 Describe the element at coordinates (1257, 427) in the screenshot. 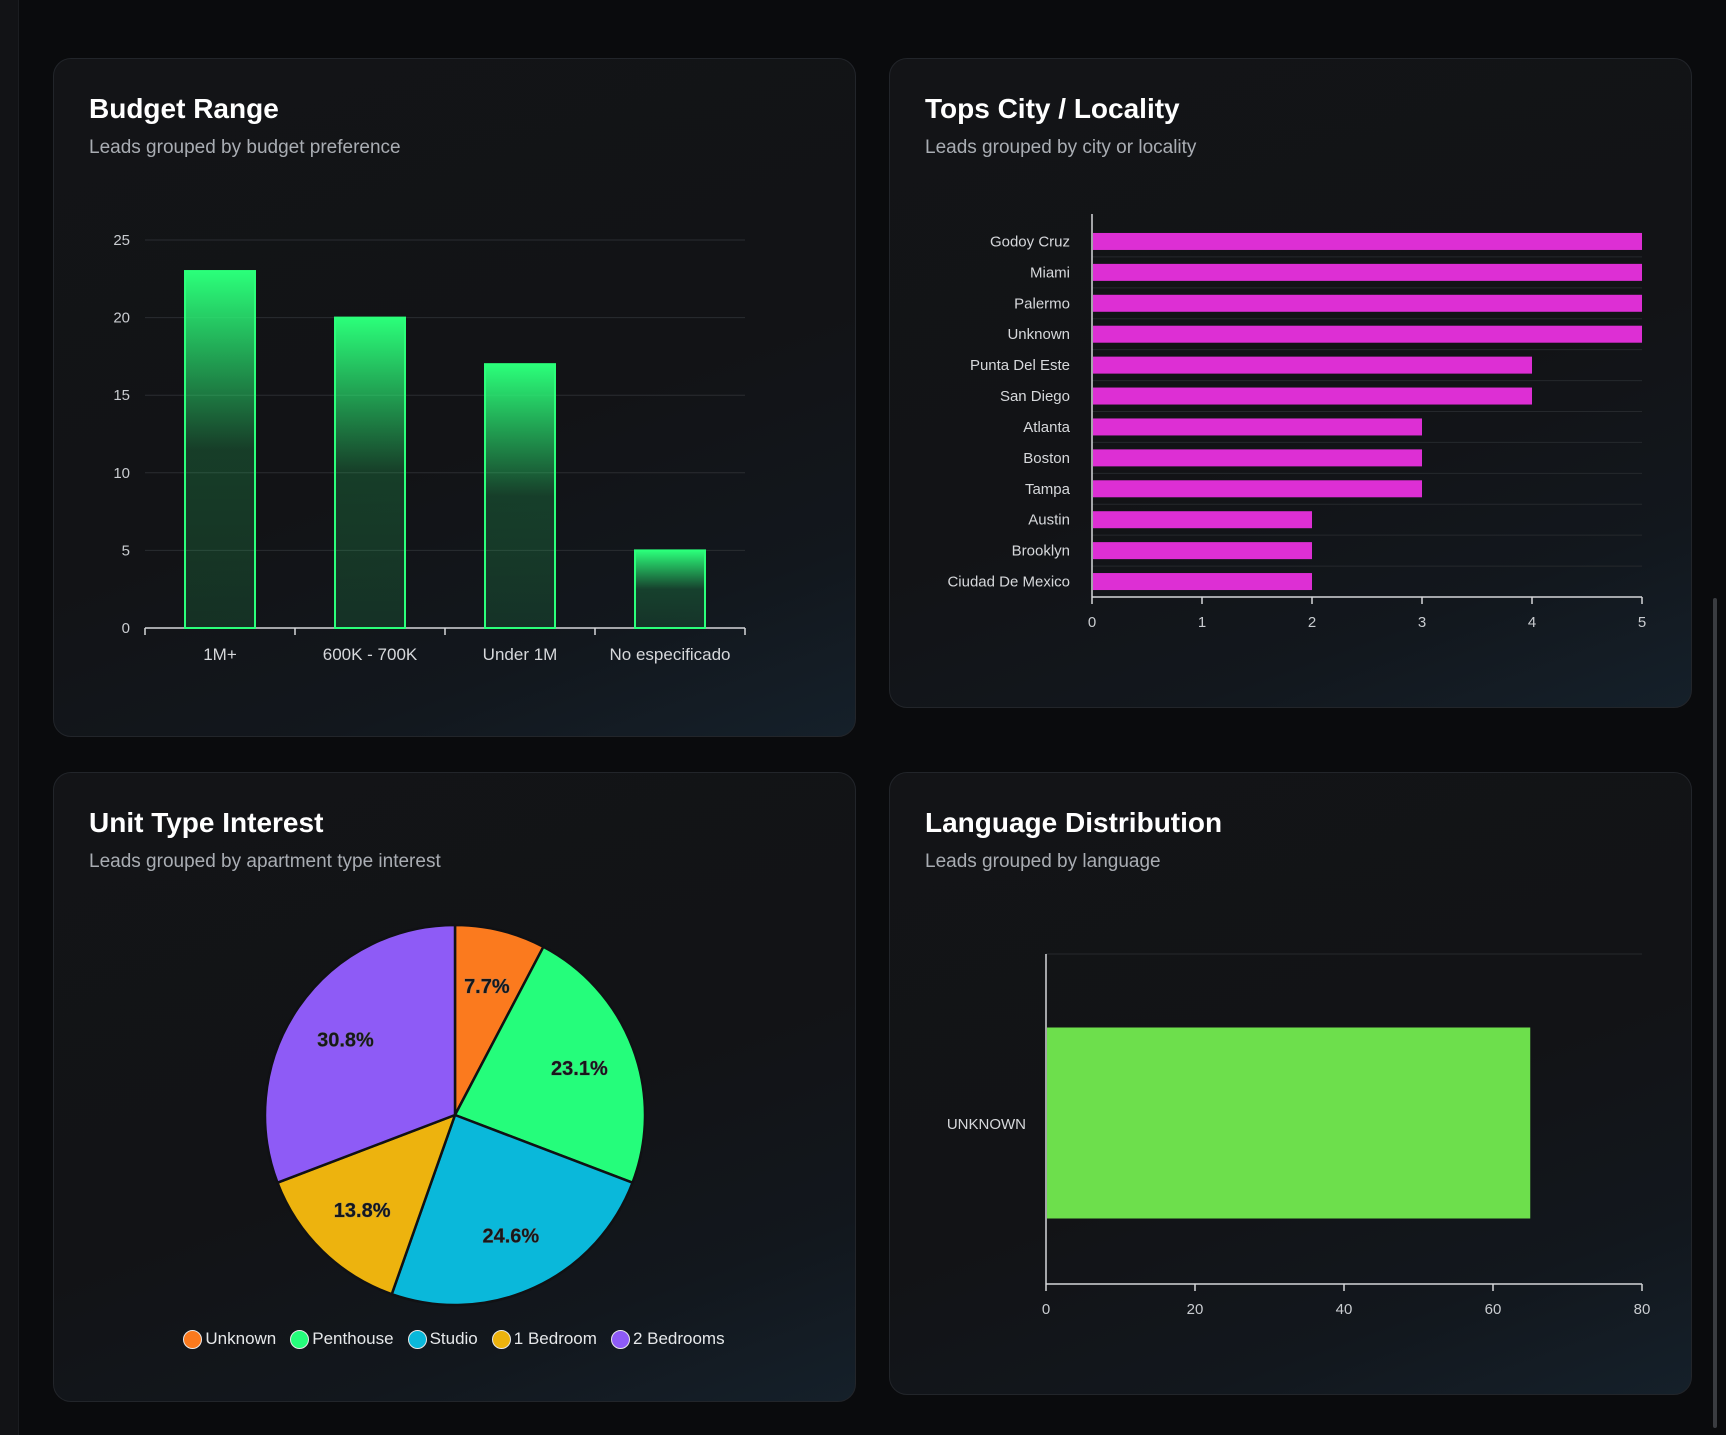

I see `bar-atlanta` at that location.